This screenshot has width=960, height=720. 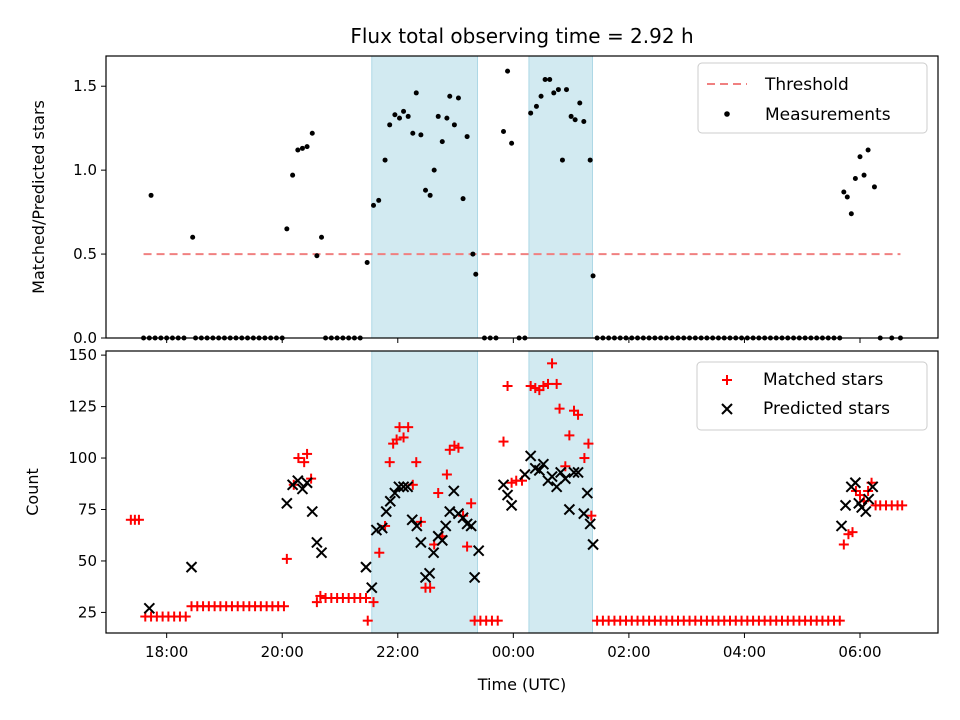 What do you see at coordinates (806, 85) in the screenshot?
I see `legend-threshold-label: Threshold` at bounding box center [806, 85].